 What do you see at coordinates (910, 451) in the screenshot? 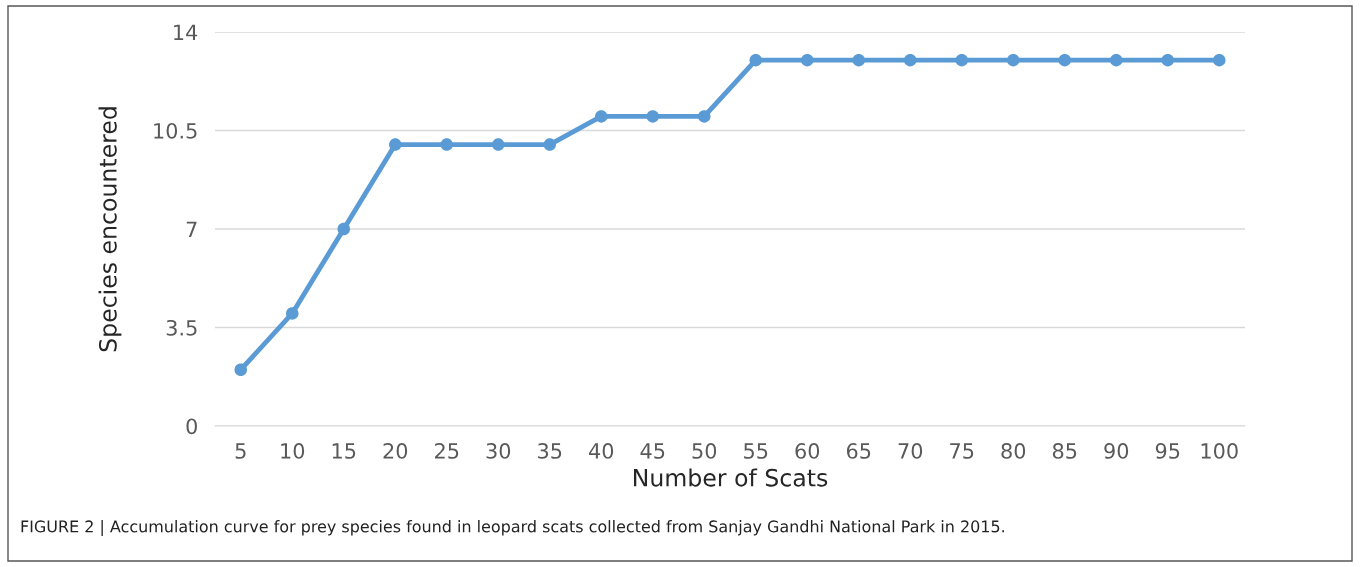
I see `x-tick-label: 70` at bounding box center [910, 451].